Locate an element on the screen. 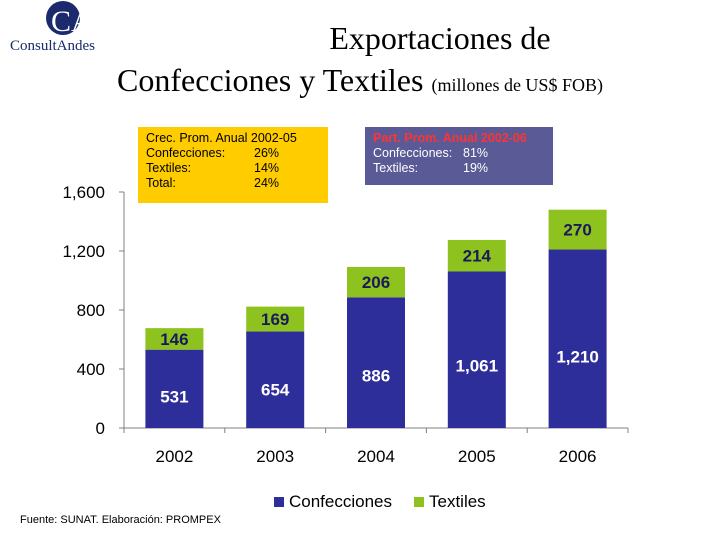 The height and width of the screenshot is (540, 720). page-title-main: Confecciones y Textiles is located at coordinates (270, 80).